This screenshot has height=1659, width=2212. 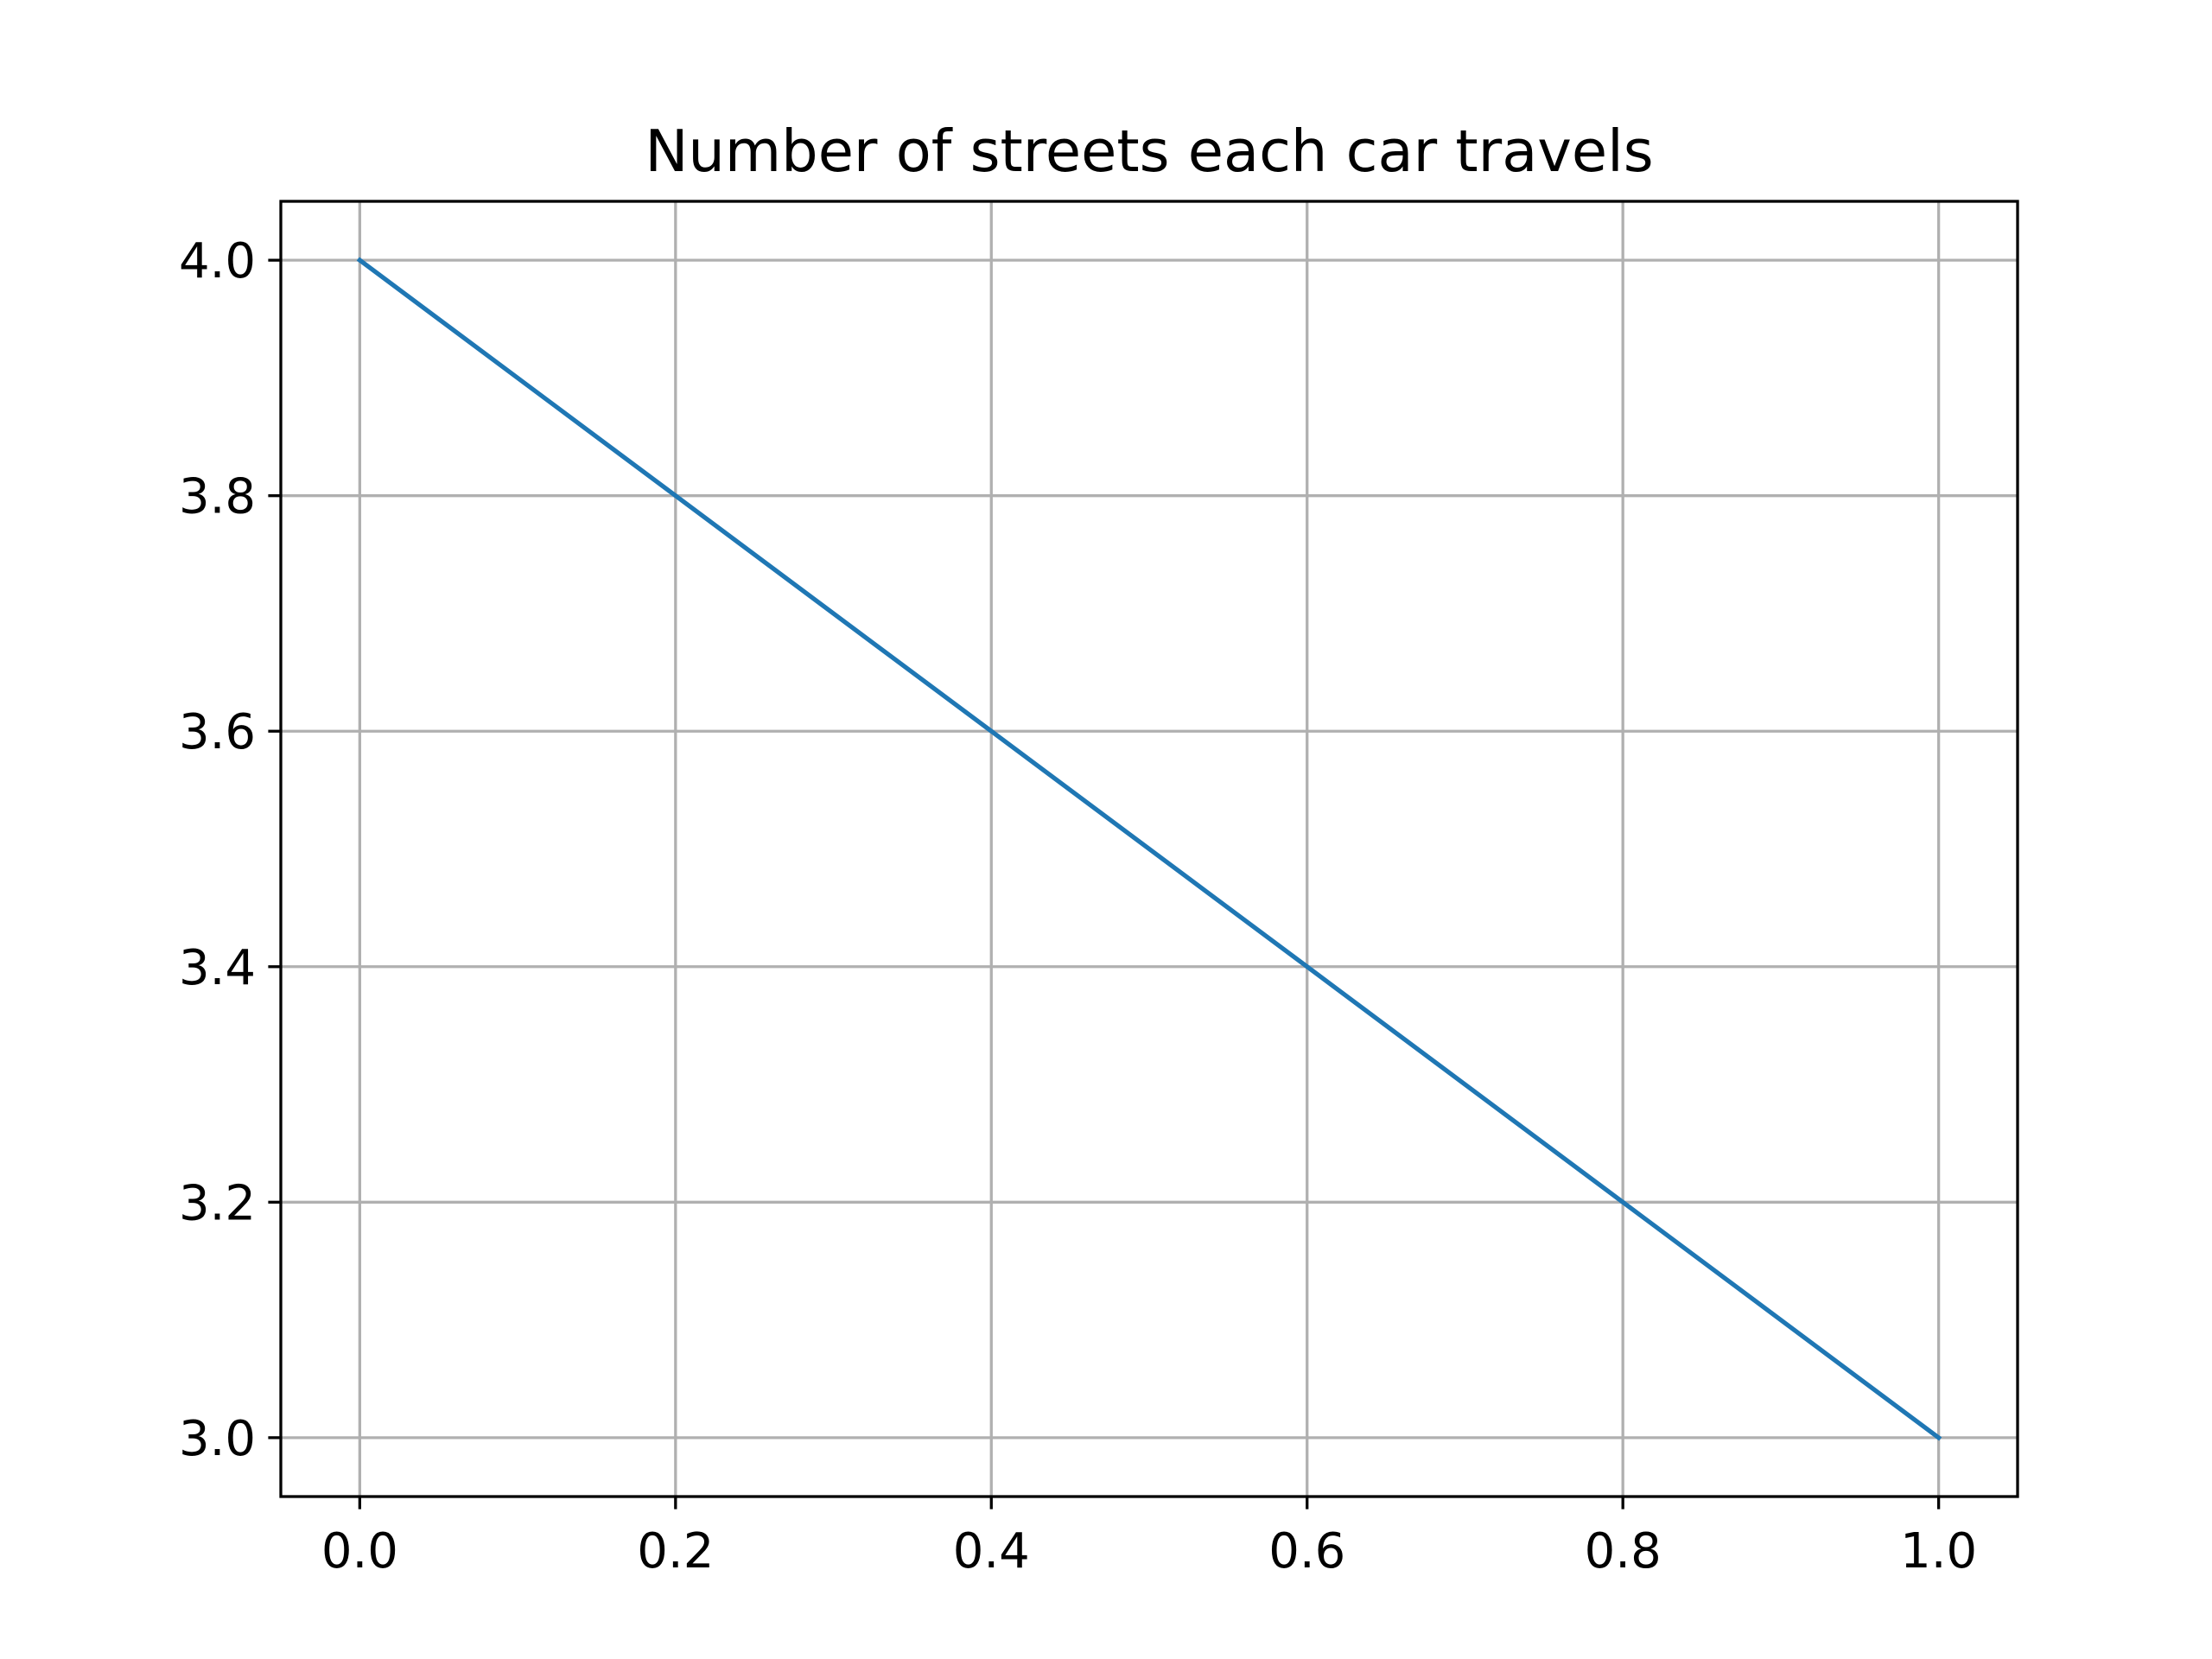 What do you see at coordinates (217, 1203) in the screenshot?
I see `y-tick-label: 3.2` at bounding box center [217, 1203].